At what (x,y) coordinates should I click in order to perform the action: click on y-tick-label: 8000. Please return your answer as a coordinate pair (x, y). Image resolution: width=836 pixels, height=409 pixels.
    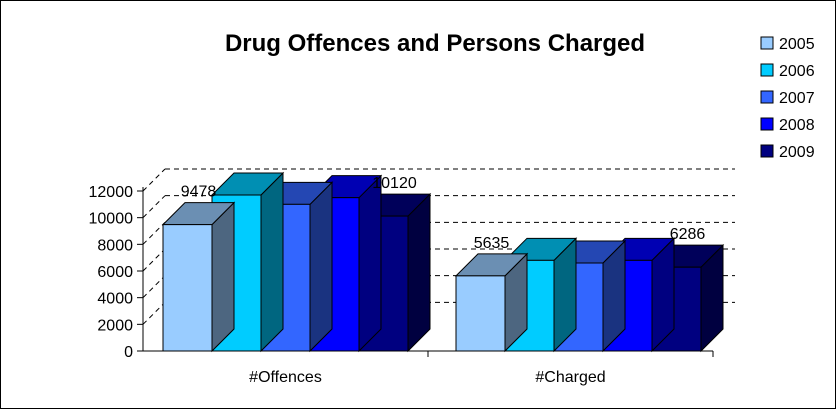
    Looking at the image, I should click on (115, 245).